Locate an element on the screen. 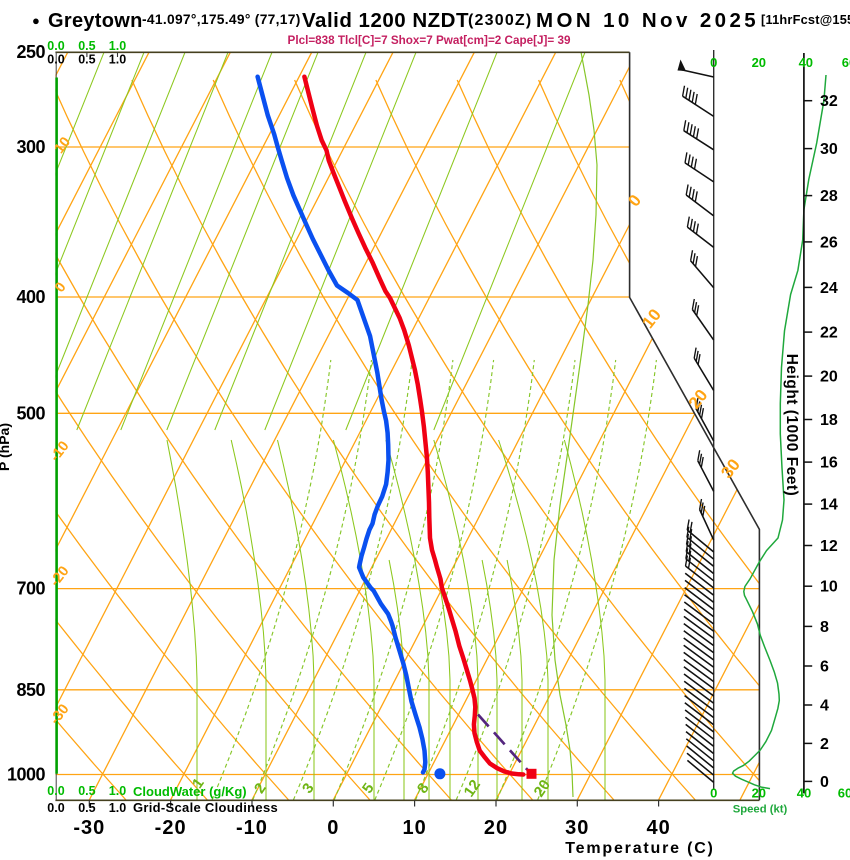  svg-text: Grid-Scale Cloudiness is located at coordinates (205, 807).